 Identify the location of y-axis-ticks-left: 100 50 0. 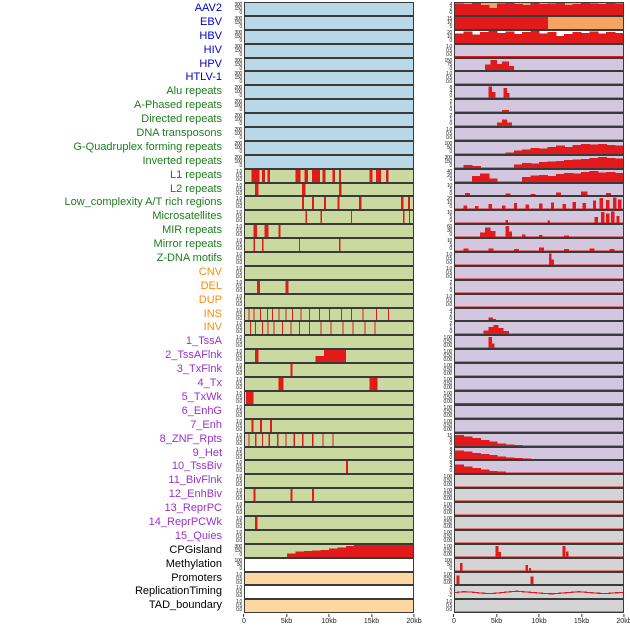
(234, 565).